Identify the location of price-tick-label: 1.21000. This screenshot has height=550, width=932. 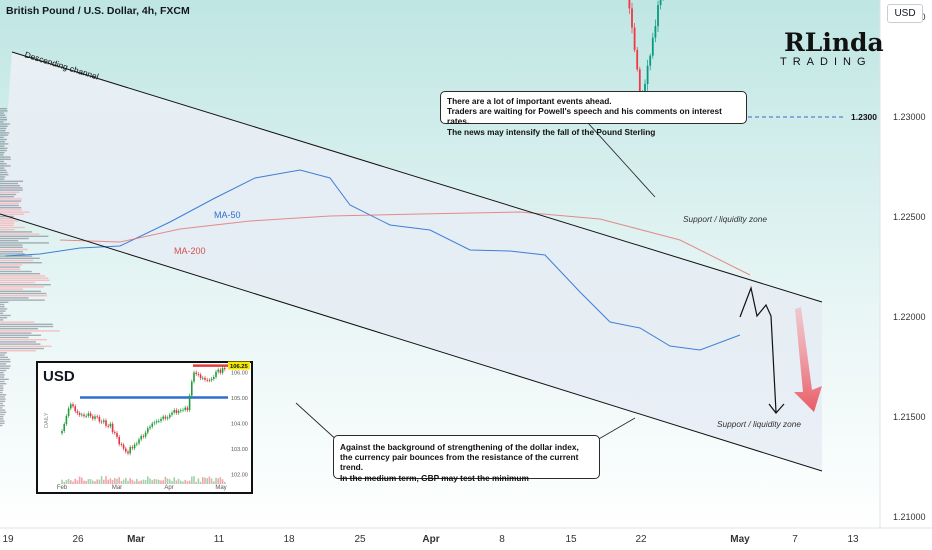
(909, 517).